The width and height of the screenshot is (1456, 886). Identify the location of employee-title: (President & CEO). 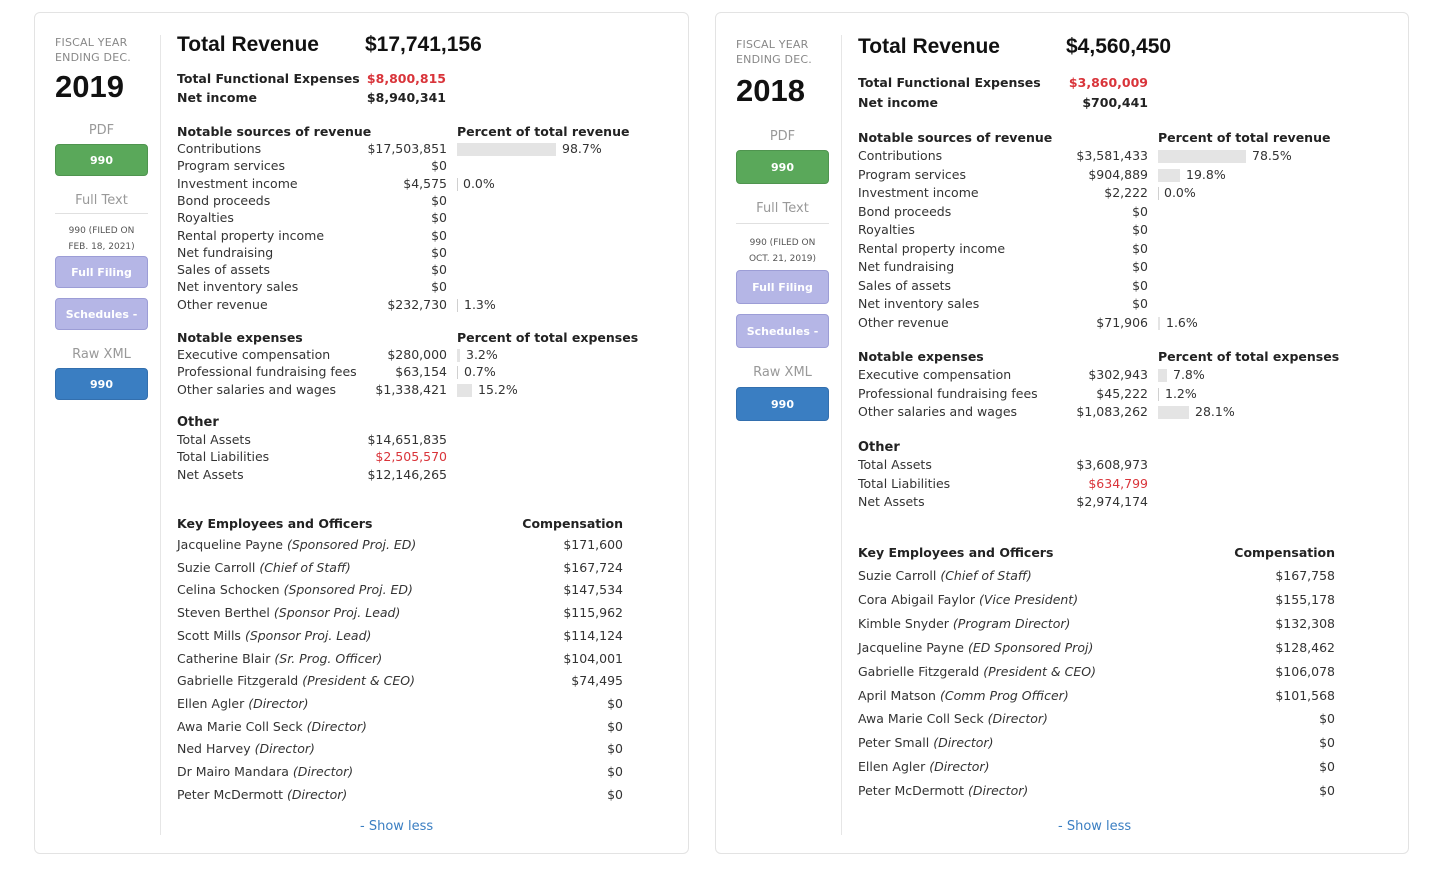
(358, 681).